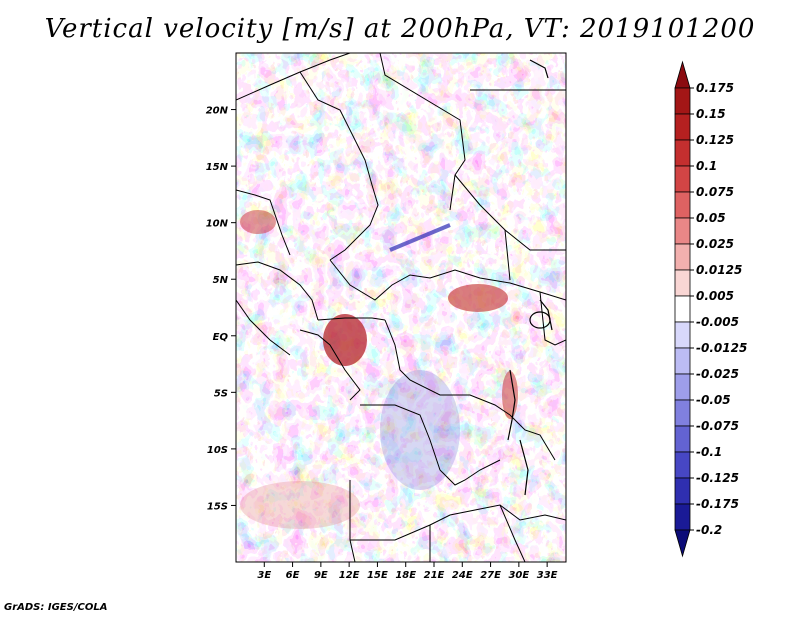 This screenshot has width=800, height=618. I want to click on colorbar-label: -0.2, so click(709, 530).